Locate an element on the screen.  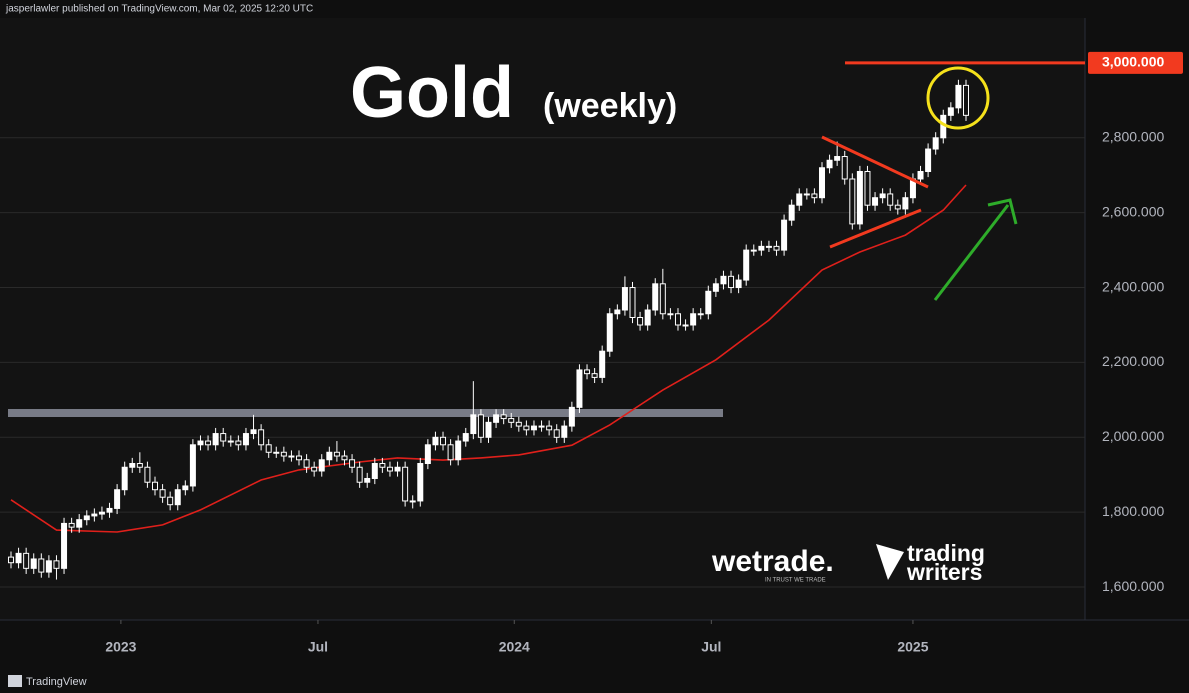
title: Gold is located at coordinates (432, 93).